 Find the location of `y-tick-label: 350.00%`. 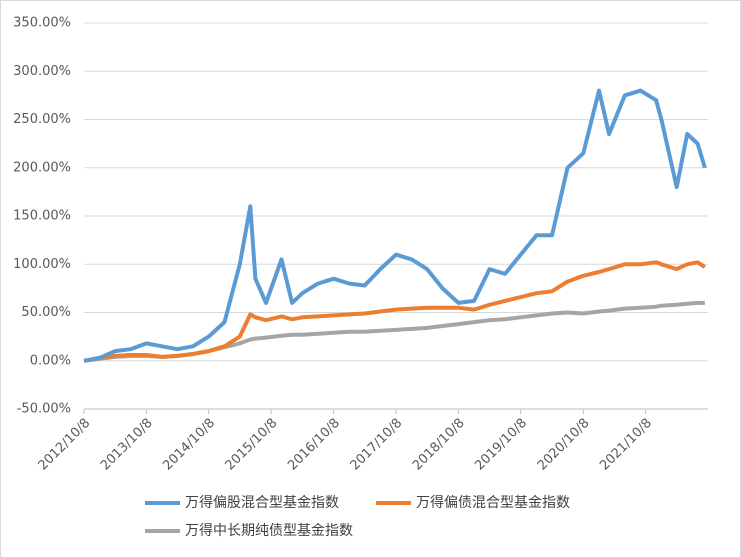

y-tick-label: 350.00% is located at coordinates (42, 23).